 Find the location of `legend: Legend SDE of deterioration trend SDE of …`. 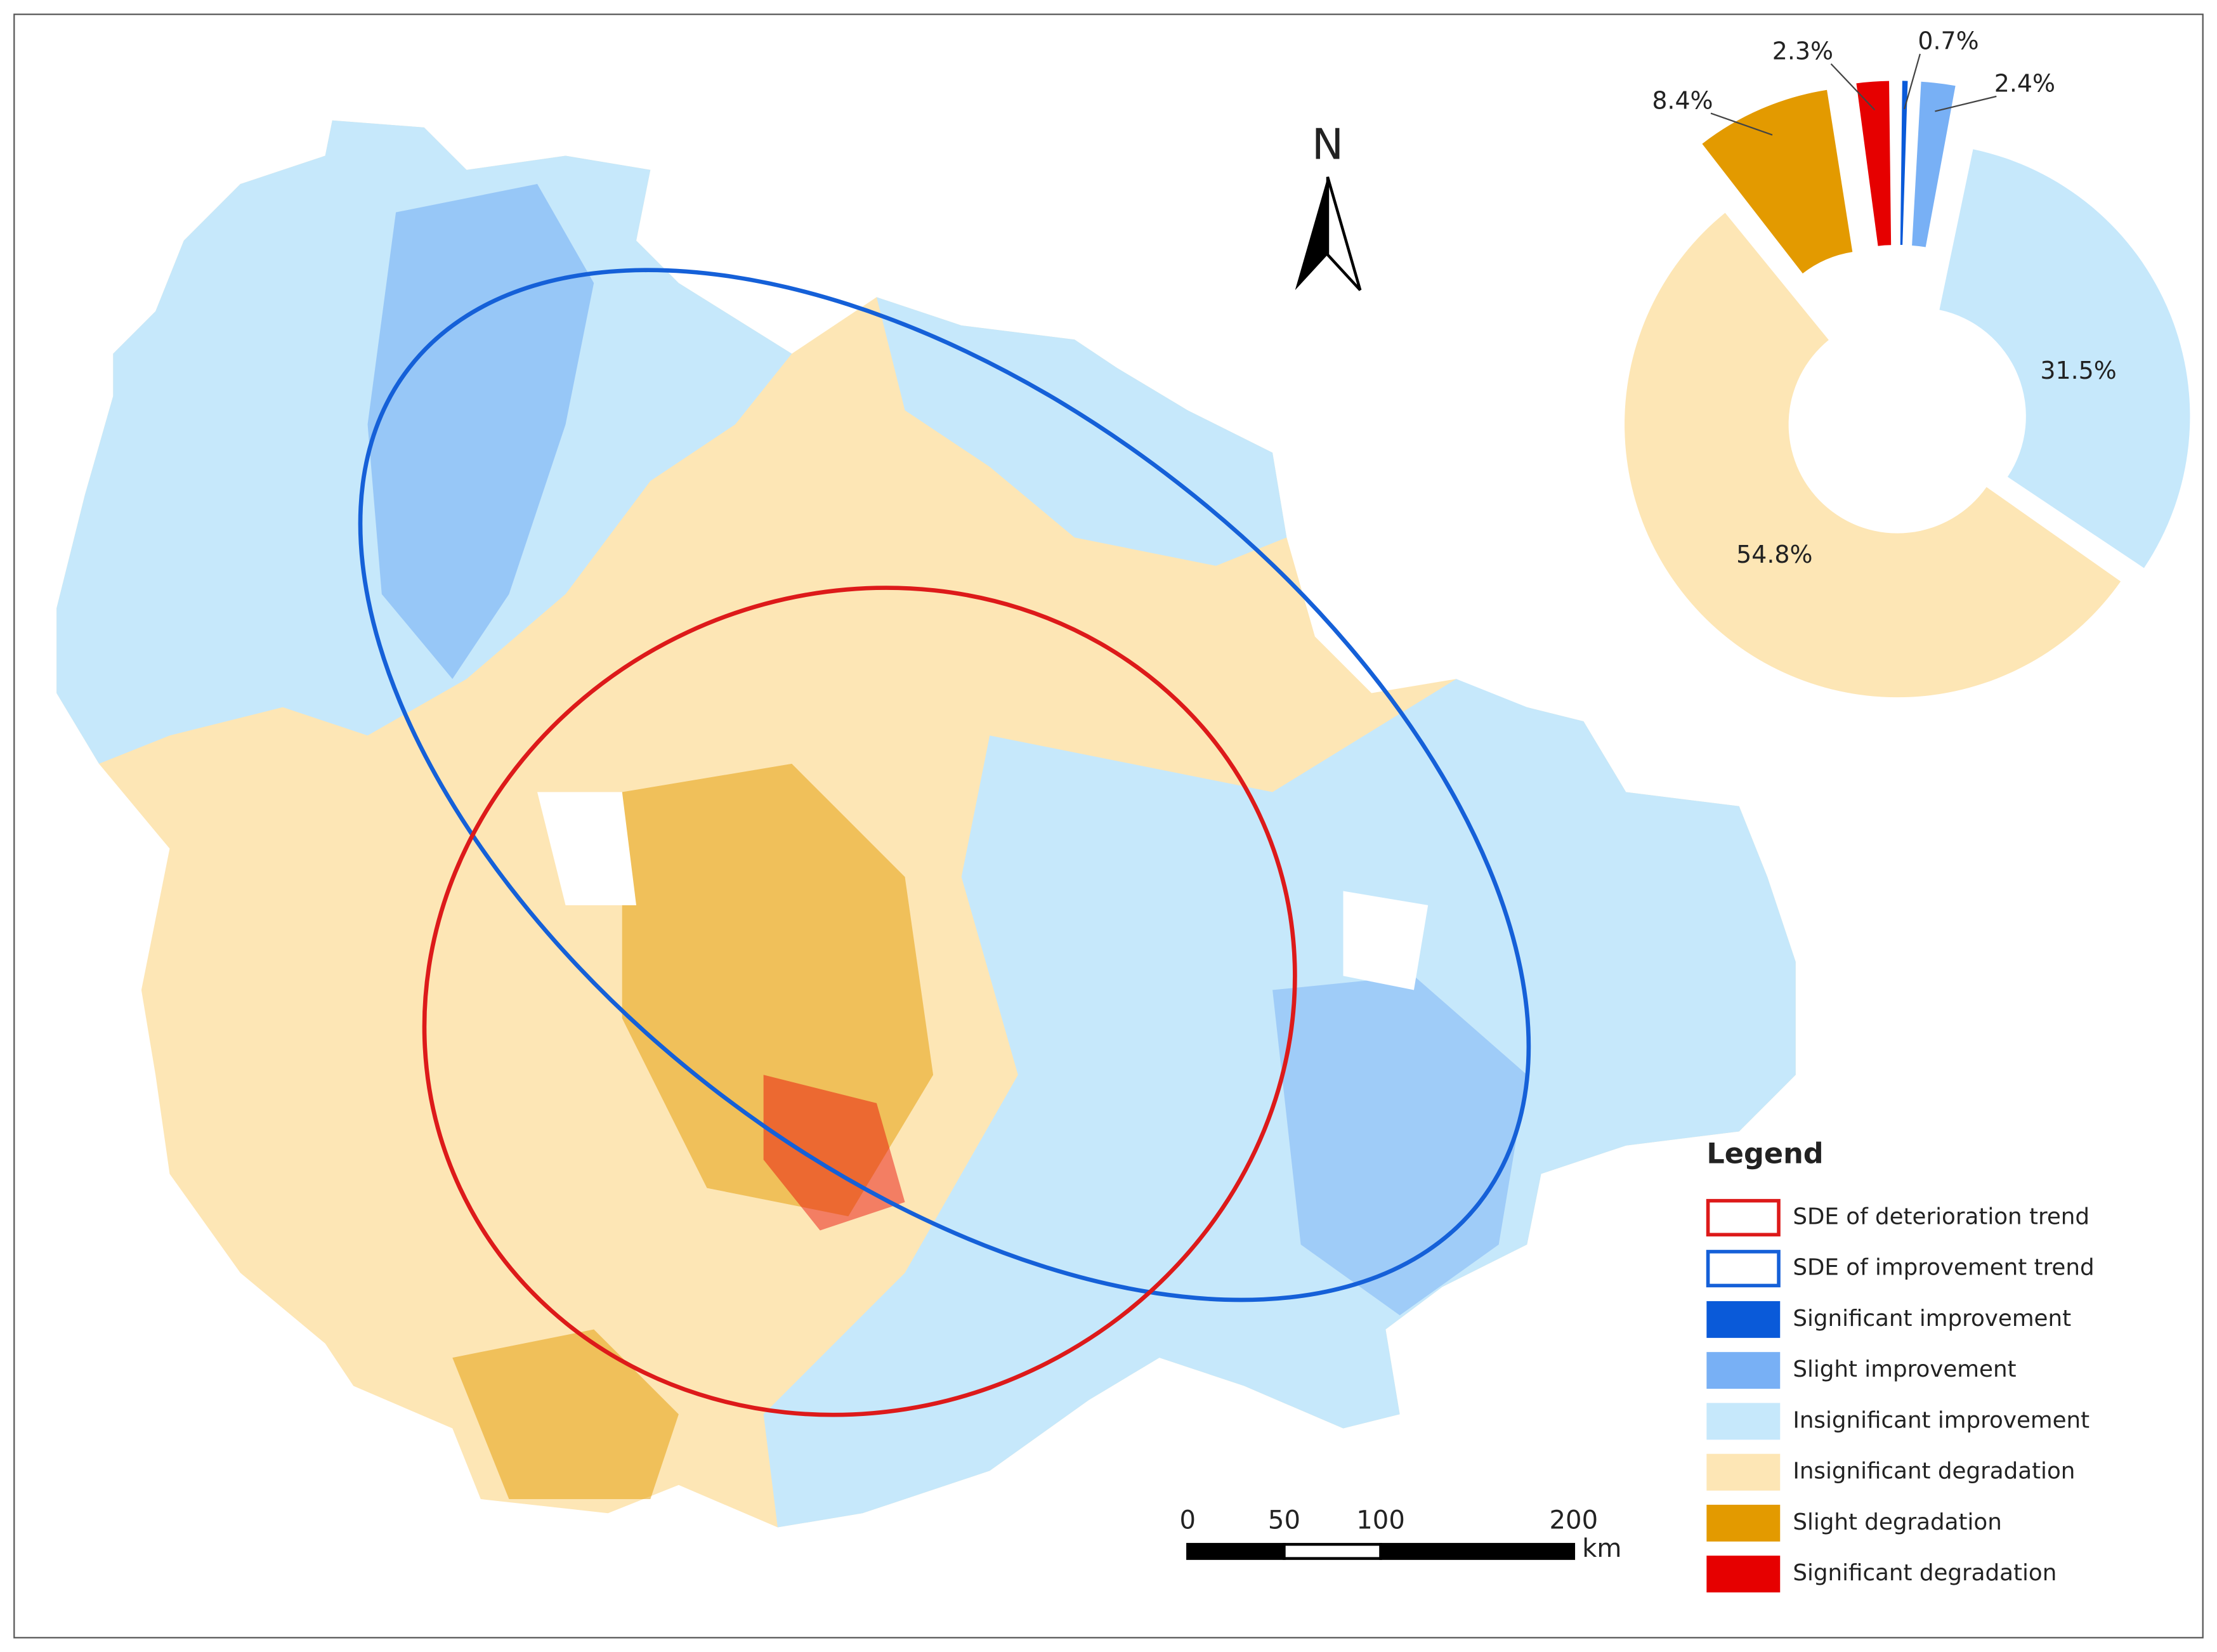

legend: Legend SDE of deterioration trend SDE of … is located at coordinates (1900, 1365).